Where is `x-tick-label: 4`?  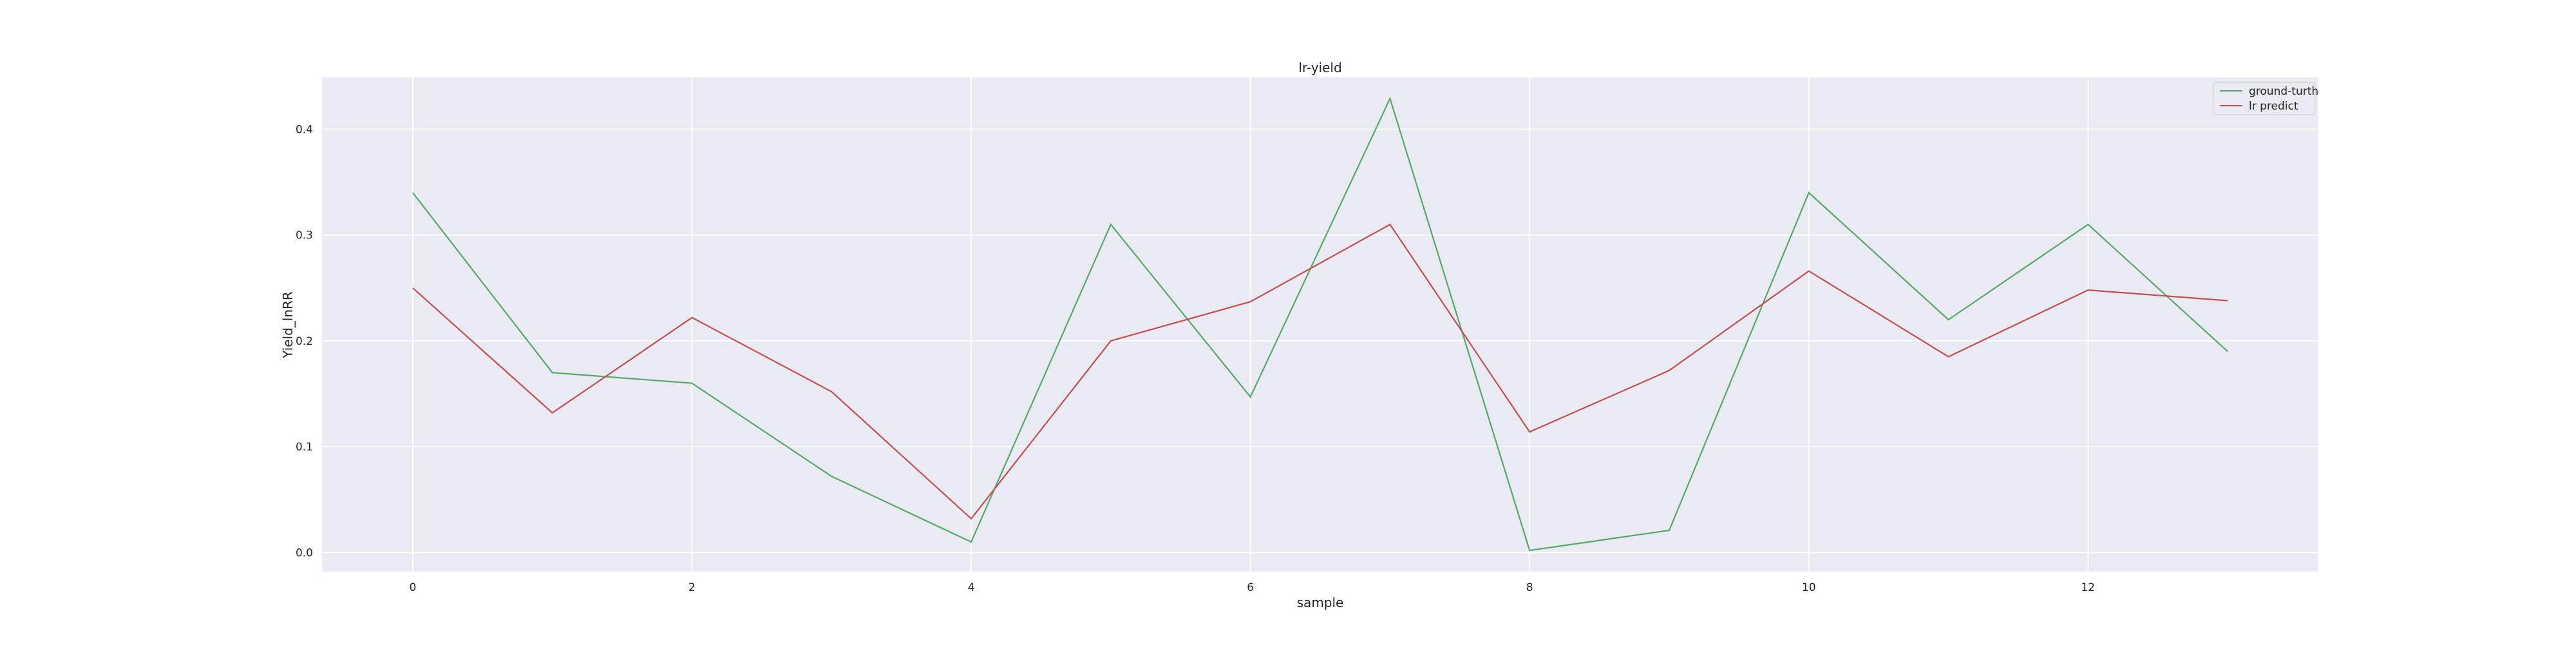 x-tick-label: 4 is located at coordinates (972, 587).